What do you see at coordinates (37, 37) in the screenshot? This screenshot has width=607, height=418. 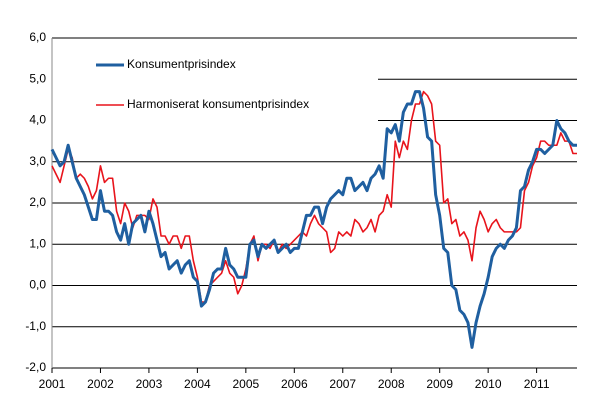 I see `y-tick-label: 6,0` at bounding box center [37, 37].